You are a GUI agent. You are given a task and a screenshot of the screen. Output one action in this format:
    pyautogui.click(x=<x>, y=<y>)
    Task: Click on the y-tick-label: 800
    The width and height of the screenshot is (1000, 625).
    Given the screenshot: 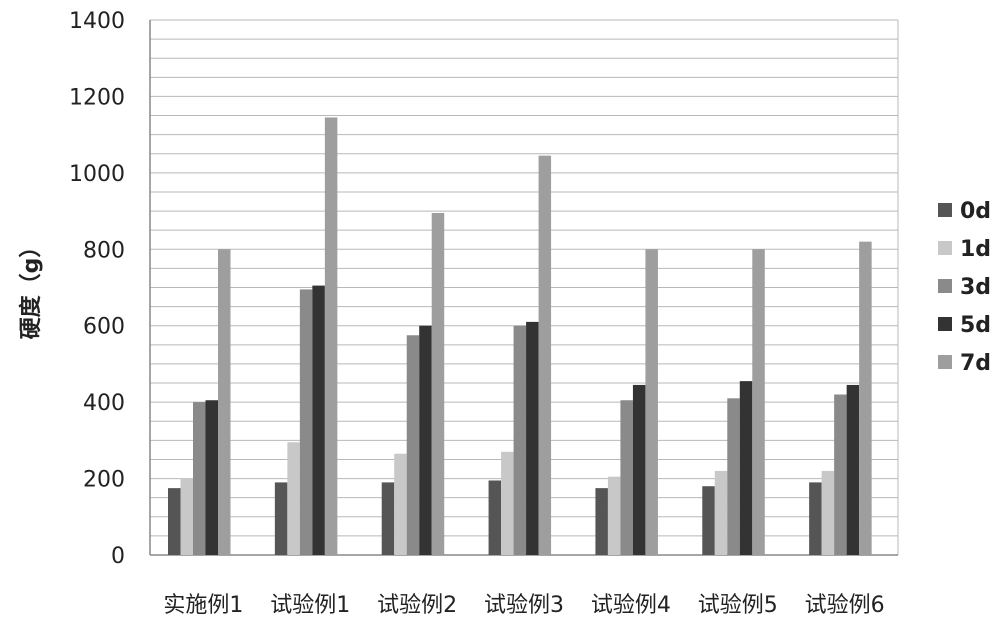 What is the action you would take?
    pyautogui.click(x=104, y=250)
    